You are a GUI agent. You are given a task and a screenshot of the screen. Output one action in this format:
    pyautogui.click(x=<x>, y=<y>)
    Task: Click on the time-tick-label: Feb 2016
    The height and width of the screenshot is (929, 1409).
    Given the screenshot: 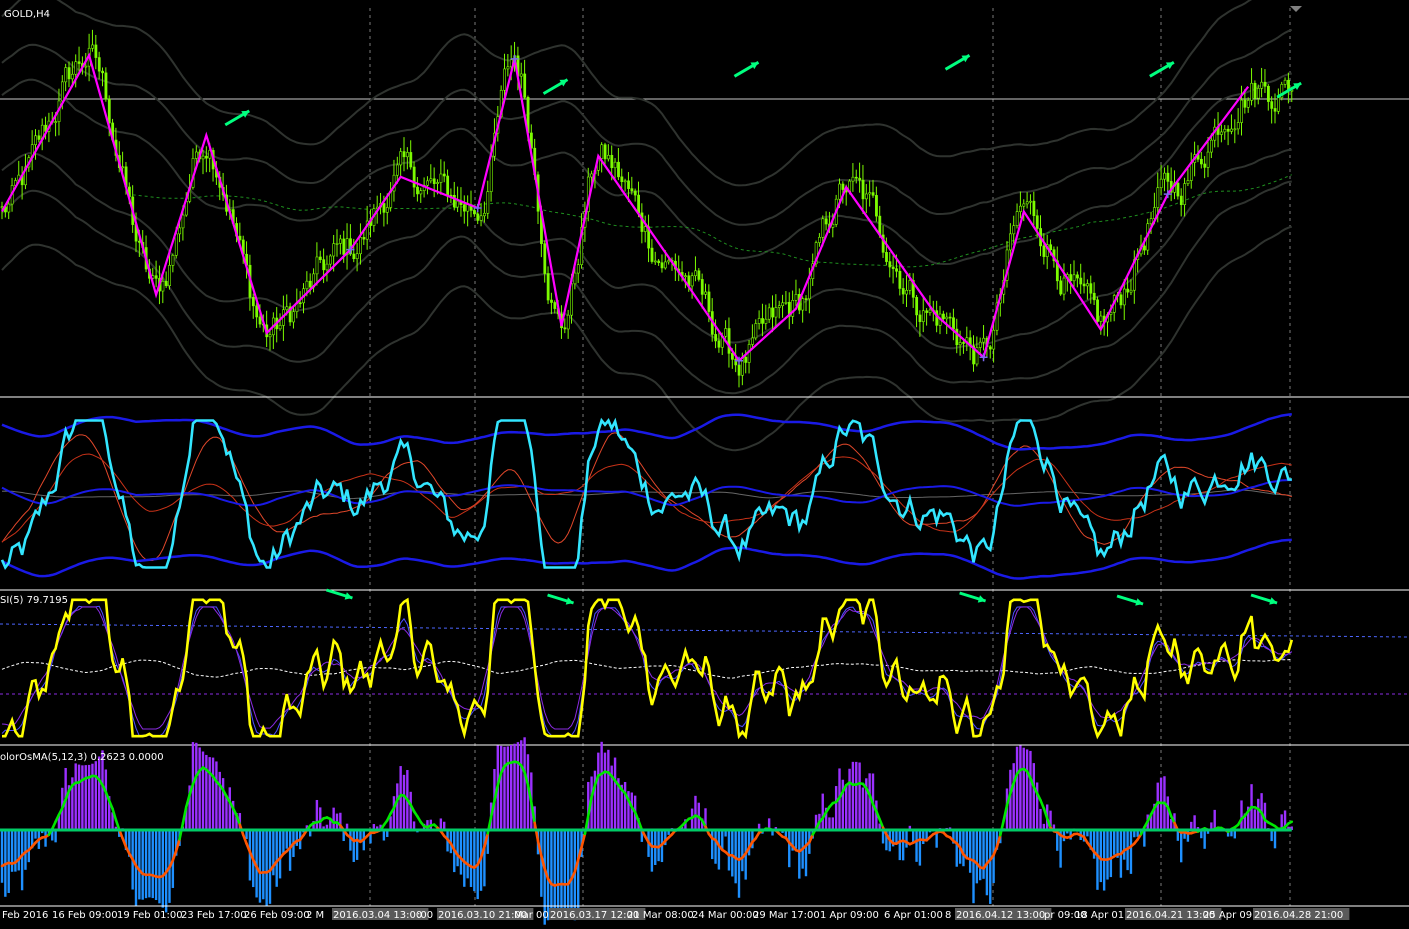 What is the action you would take?
    pyautogui.click(x=25, y=915)
    